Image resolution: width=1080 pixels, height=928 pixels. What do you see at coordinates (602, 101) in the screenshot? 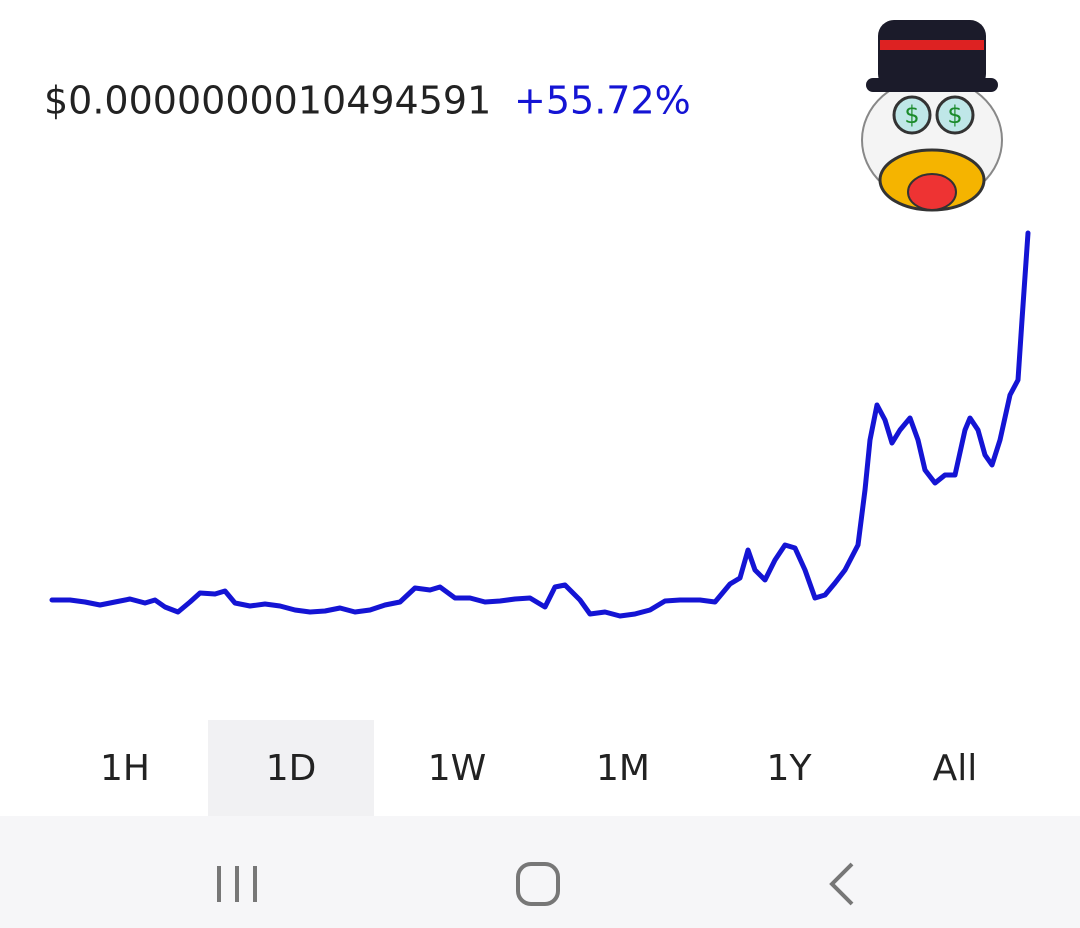
I see `change: +55.72%` at bounding box center [602, 101].